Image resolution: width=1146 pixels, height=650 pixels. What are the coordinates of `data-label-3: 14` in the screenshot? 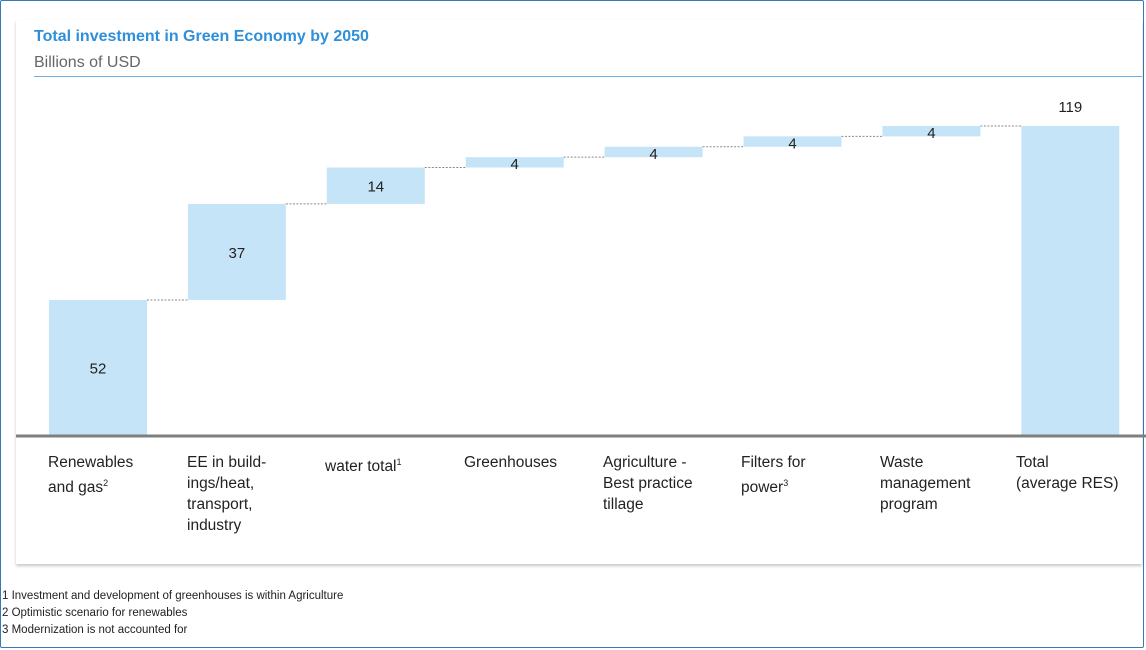 It's located at (375, 187).